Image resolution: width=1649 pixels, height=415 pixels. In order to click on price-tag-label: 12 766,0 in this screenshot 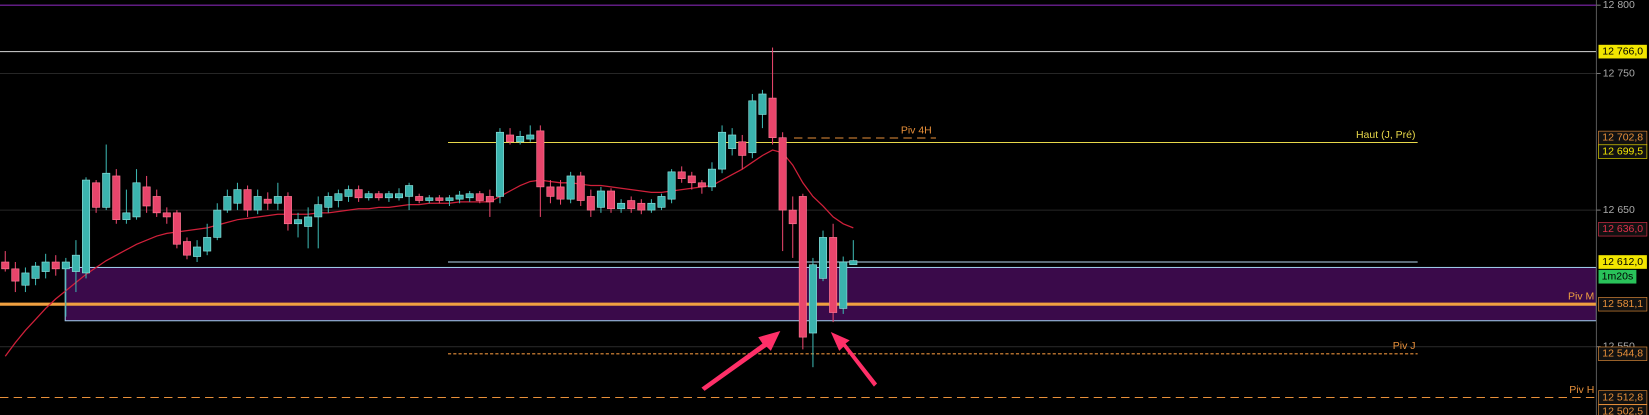, I will do `click(1622, 51)`.